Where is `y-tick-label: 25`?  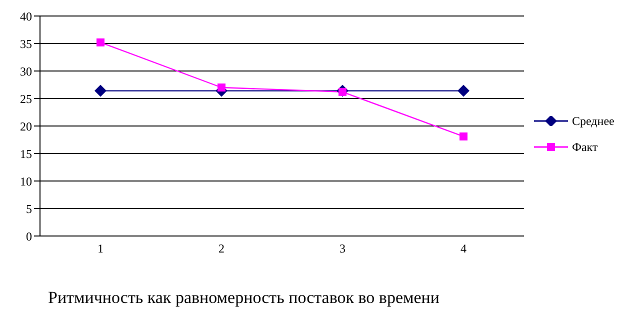
y-tick-label: 25 is located at coordinates (26, 99).